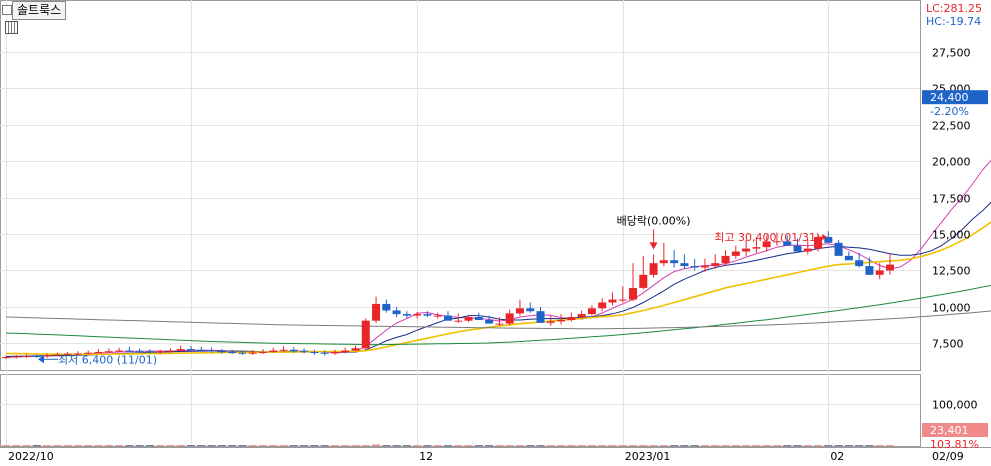 The image size is (991, 466). I want to click on current-price-tag, so click(955, 97).